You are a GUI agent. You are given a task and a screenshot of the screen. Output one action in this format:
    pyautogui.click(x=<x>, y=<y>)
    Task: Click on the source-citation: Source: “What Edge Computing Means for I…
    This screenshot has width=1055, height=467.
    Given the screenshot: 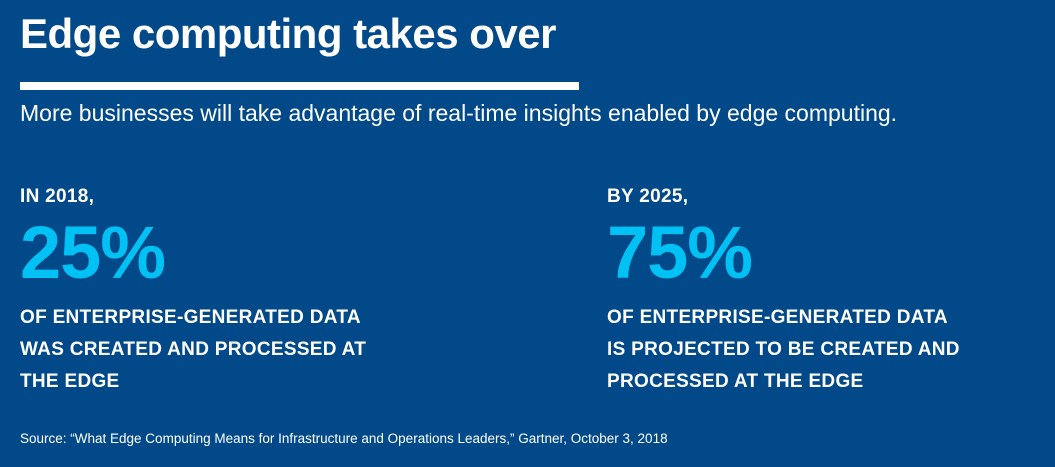 What is the action you would take?
    pyautogui.click(x=344, y=438)
    